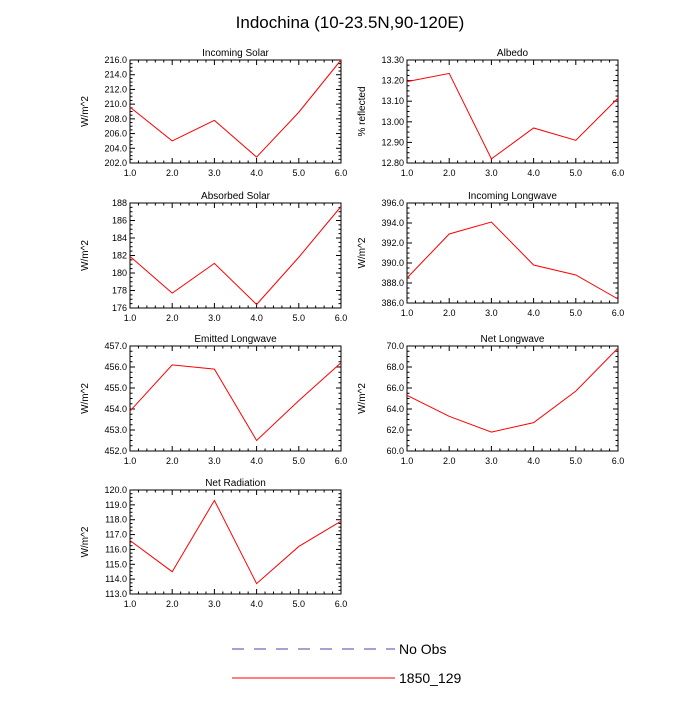 The image size is (700, 705). What do you see at coordinates (392, 263) in the screenshot?
I see `y-tick-label: 390.0` at bounding box center [392, 263].